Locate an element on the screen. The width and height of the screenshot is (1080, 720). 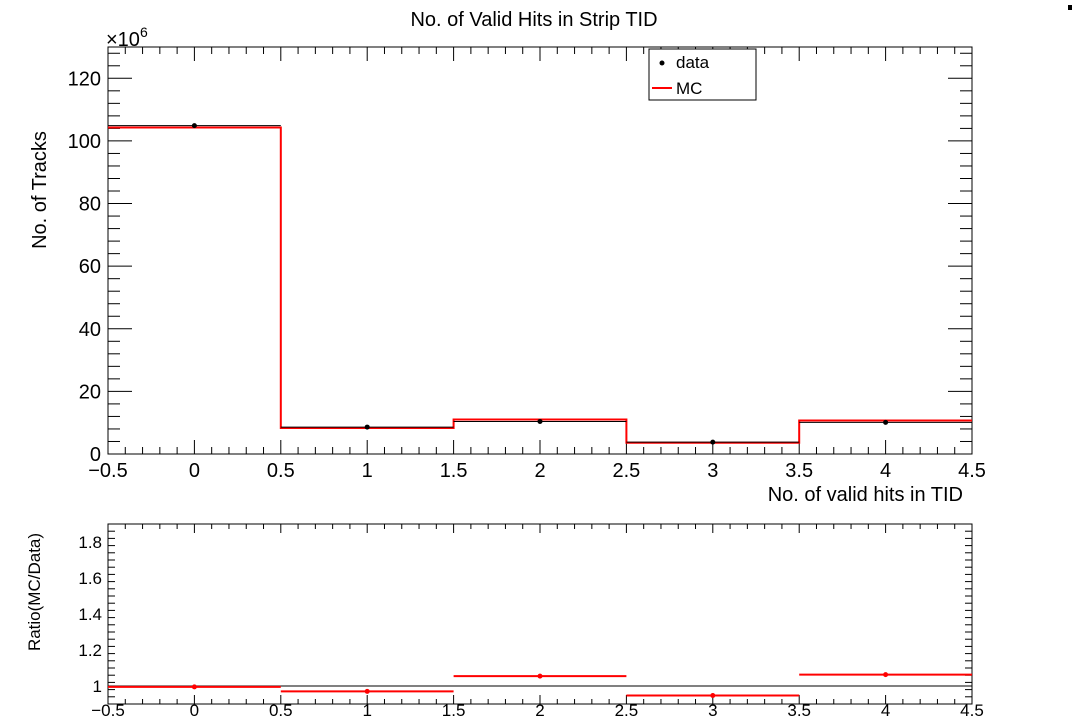
y-tick-label: 100 is located at coordinates (84, 142).